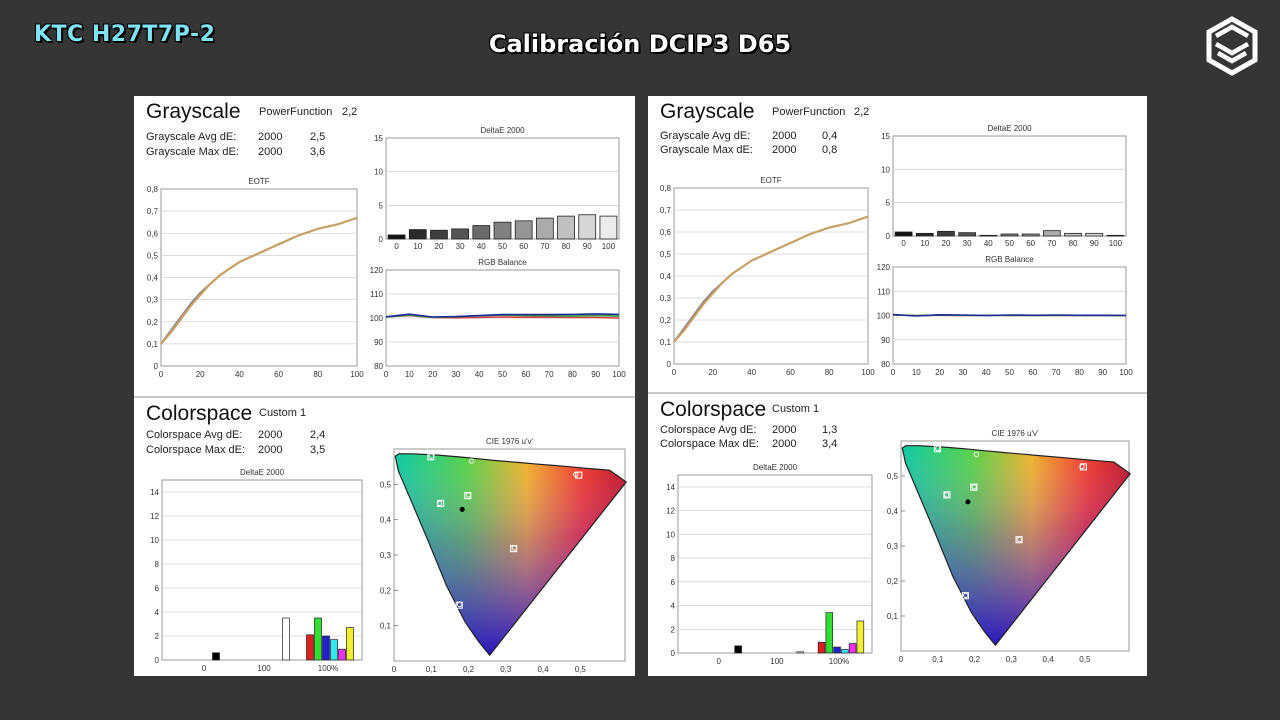 This screenshot has width=1280, height=720. What do you see at coordinates (705, 136) in the screenshot?
I see `grayscale-avg-label: Grayscale Avg dE:` at bounding box center [705, 136].